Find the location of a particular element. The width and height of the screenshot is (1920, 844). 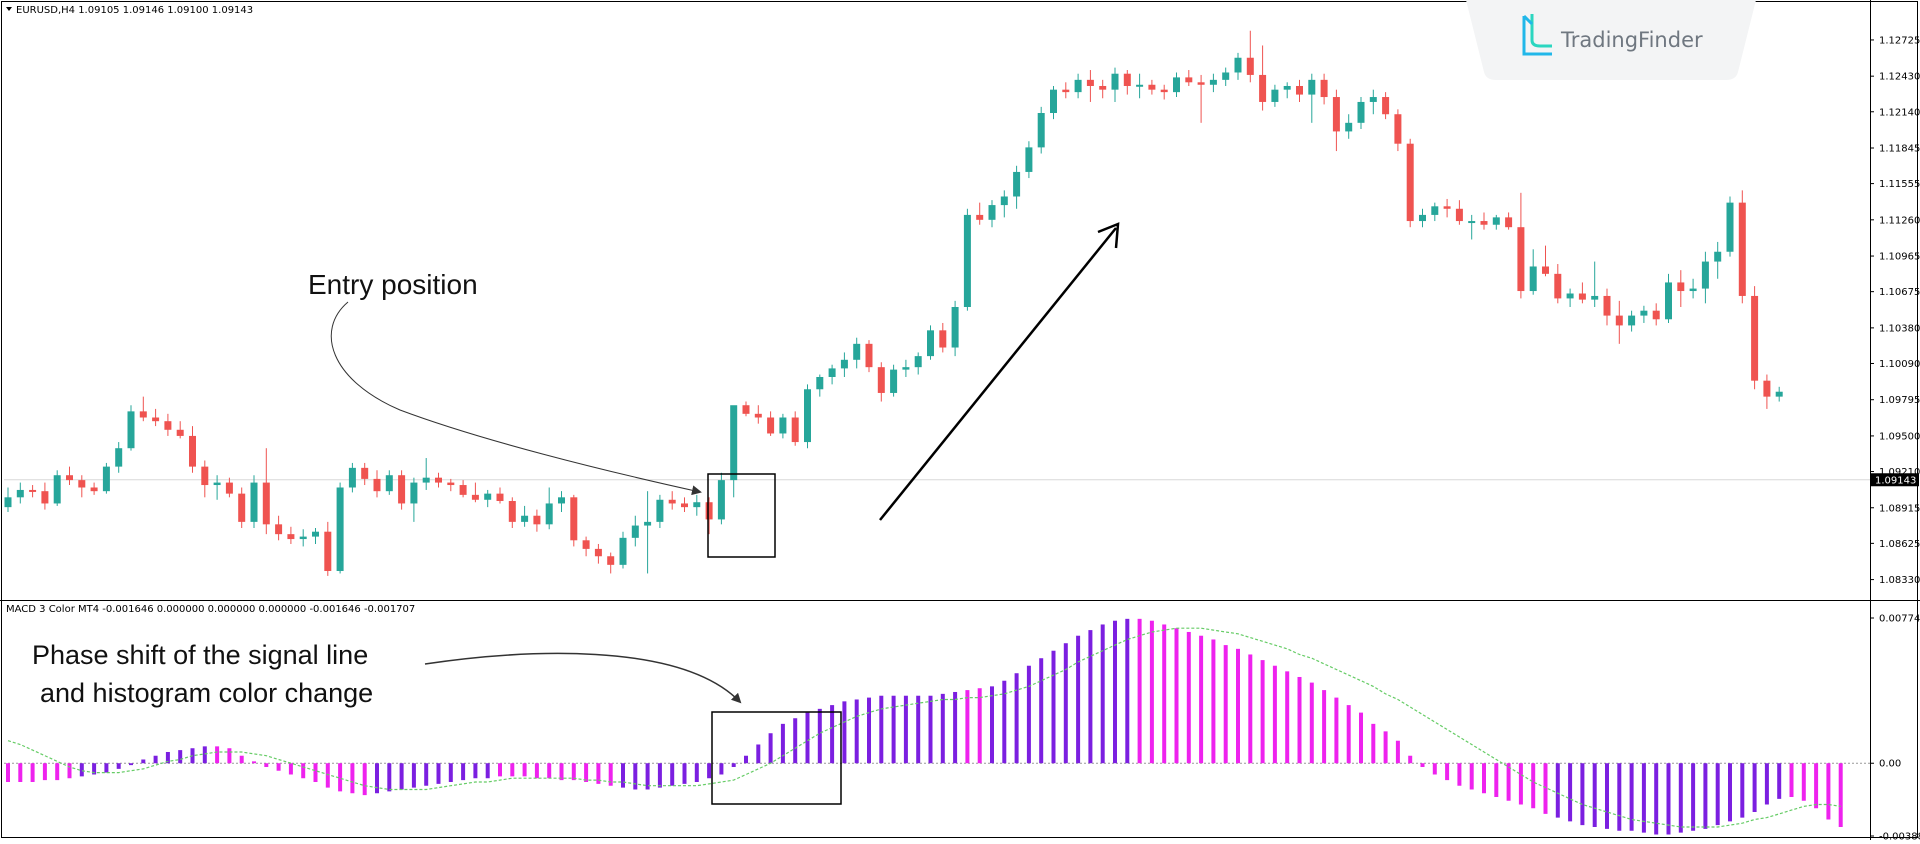

phase-annotation-arrow is located at coordinates (583, 678).